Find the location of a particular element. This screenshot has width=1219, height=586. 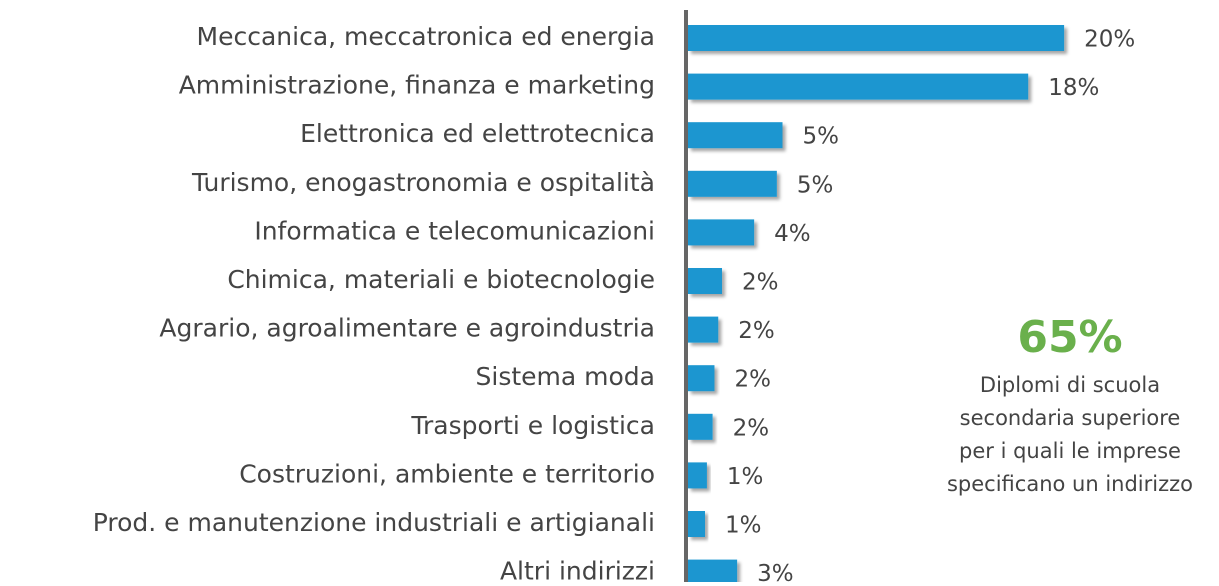

value-label: 4% is located at coordinates (792, 234).